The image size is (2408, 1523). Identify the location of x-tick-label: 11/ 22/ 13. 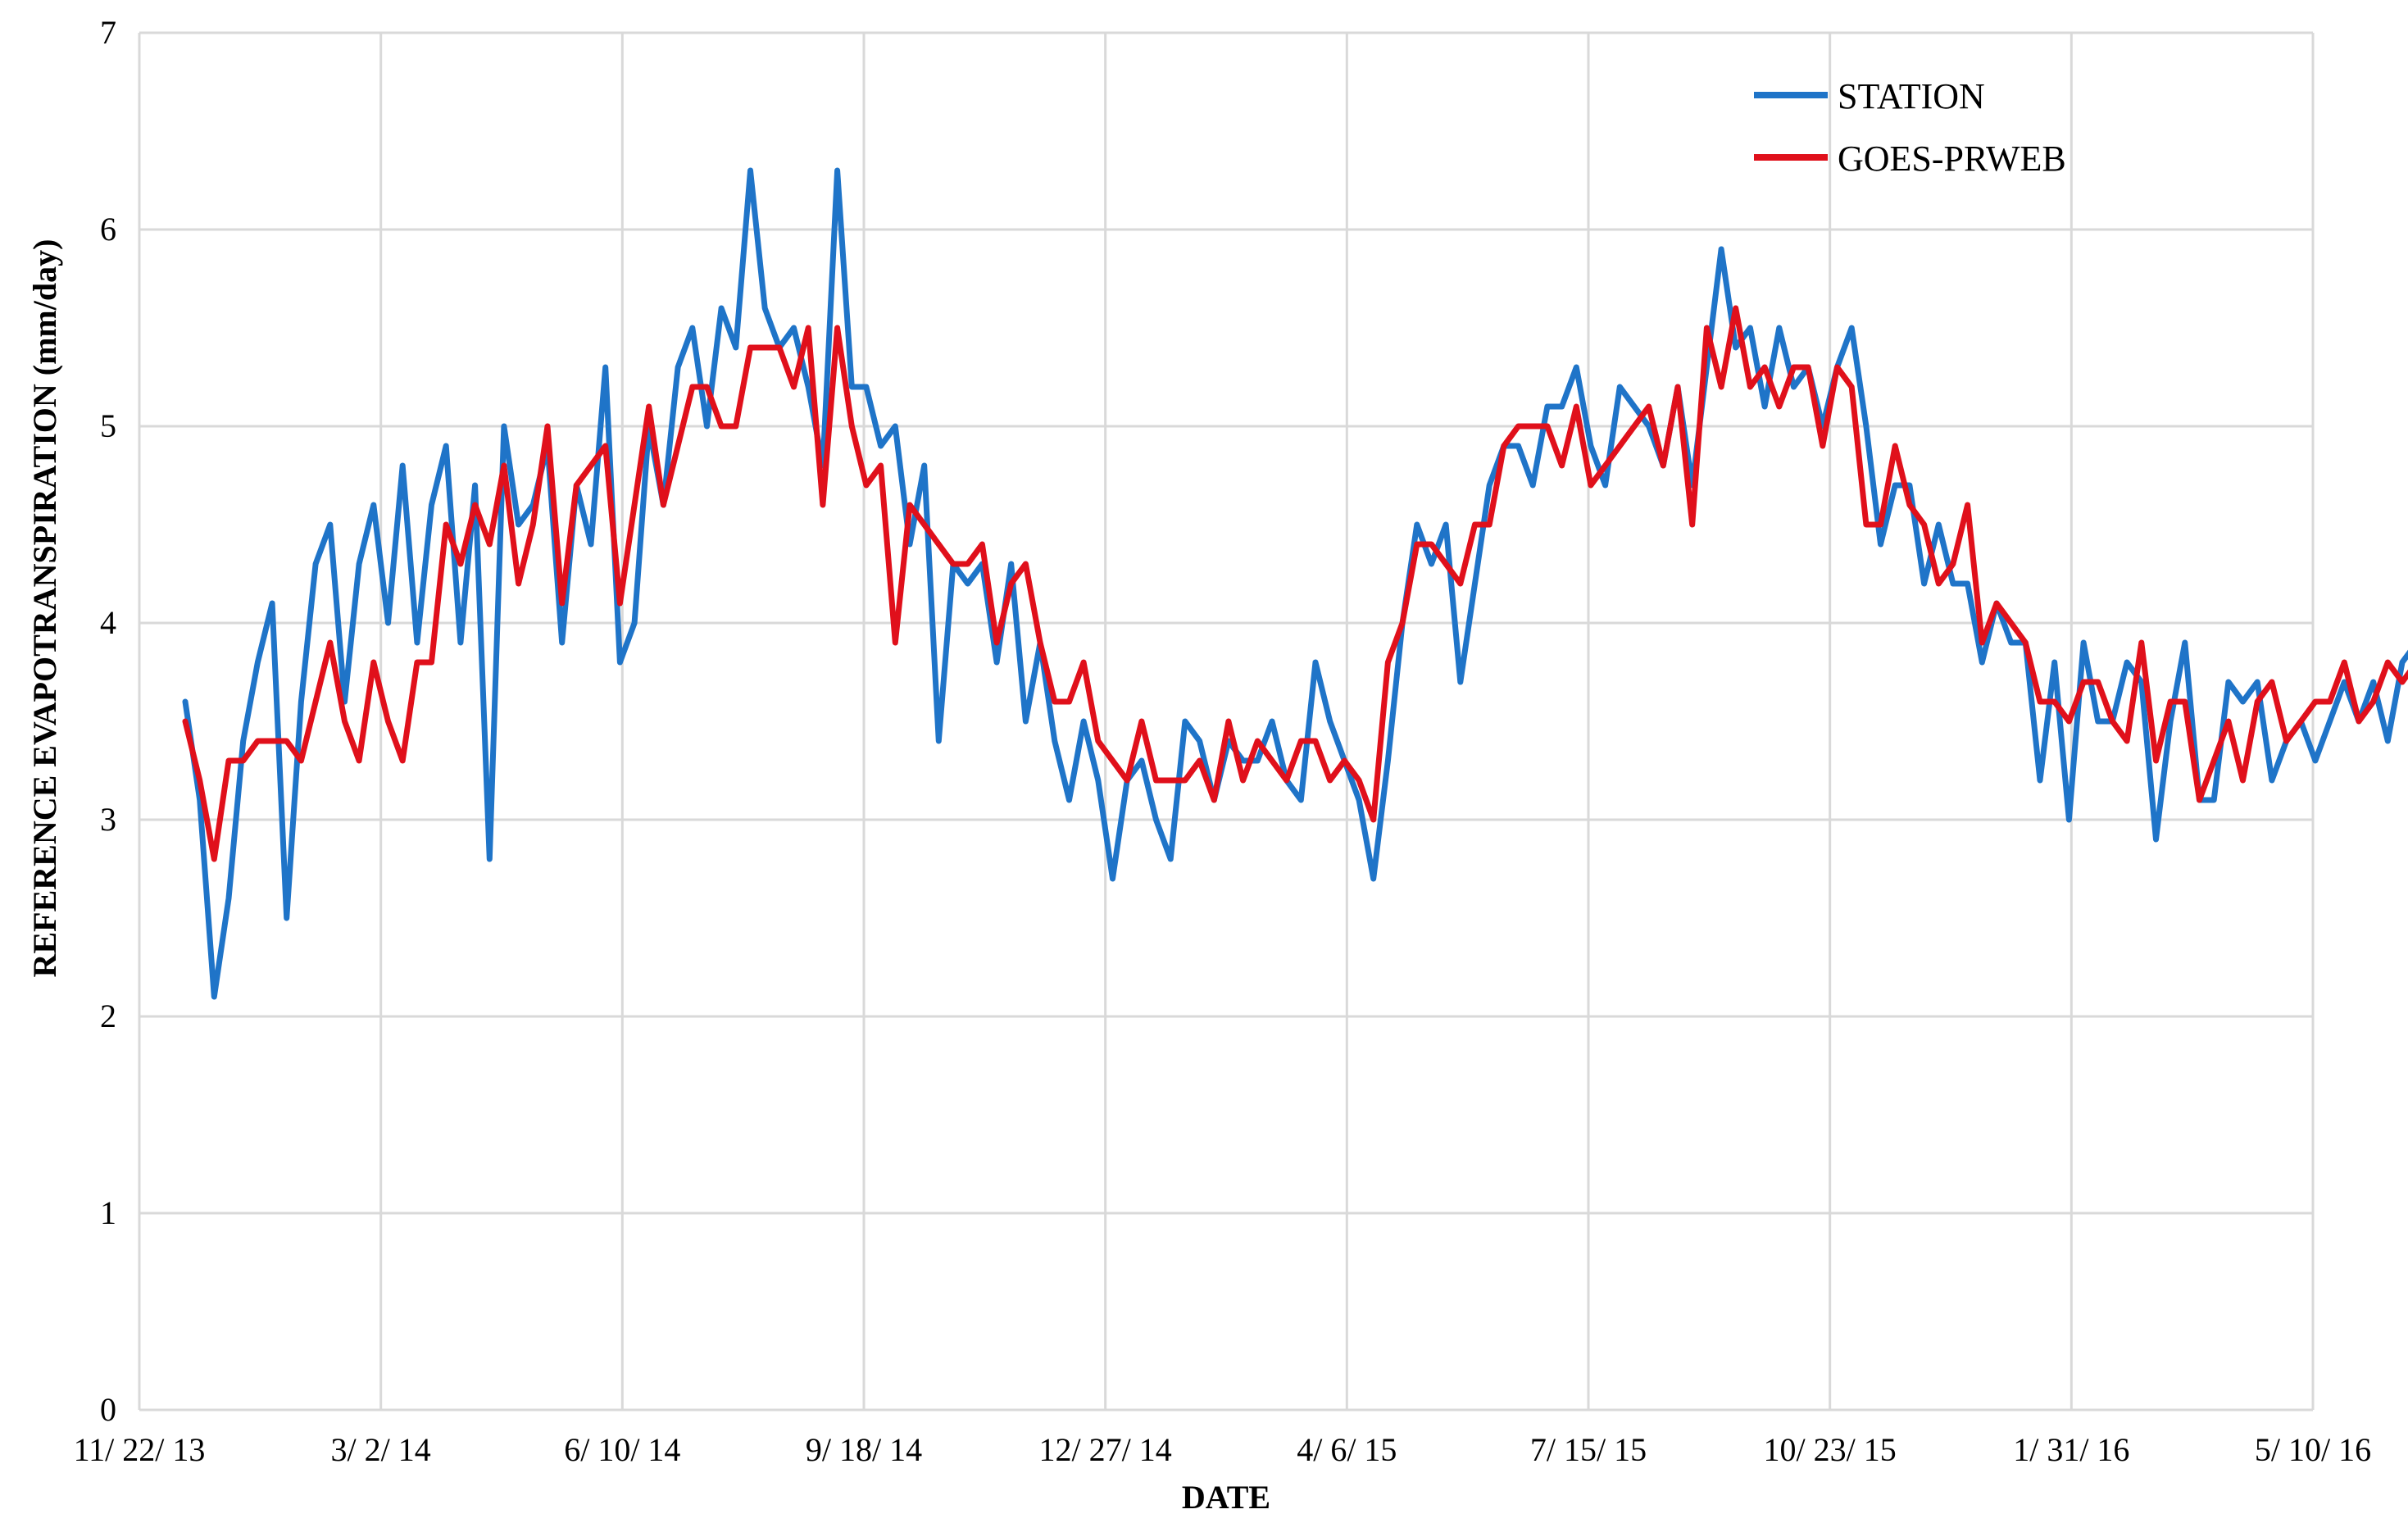
(140, 1450).